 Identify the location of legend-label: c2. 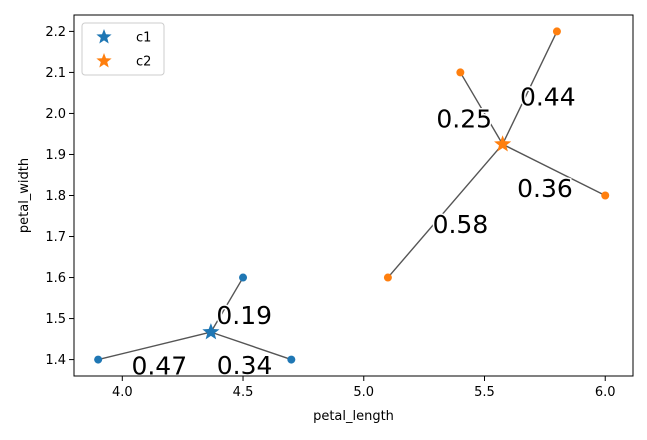
(143, 62).